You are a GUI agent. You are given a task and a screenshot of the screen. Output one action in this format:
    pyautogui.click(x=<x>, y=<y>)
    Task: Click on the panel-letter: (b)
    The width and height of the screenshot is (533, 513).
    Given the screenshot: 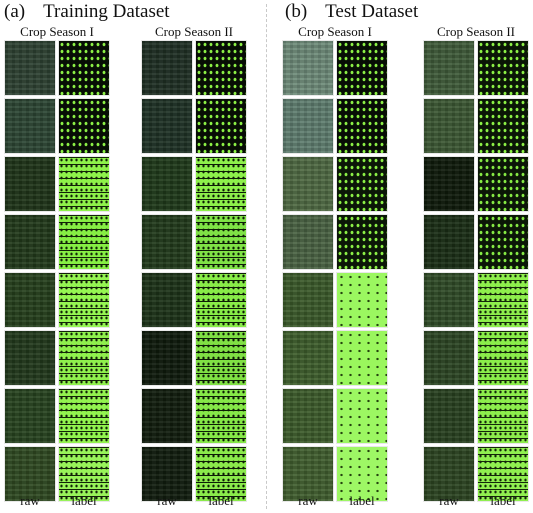 What is the action you would take?
    pyautogui.click(x=296, y=11)
    